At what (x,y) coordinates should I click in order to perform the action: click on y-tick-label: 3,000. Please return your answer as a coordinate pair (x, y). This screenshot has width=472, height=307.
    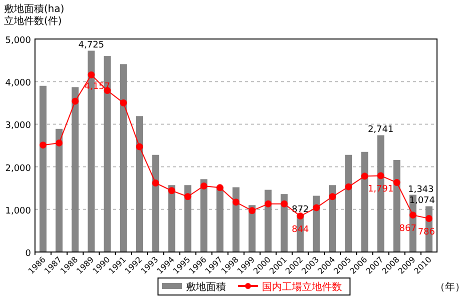
    Looking at the image, I should click on (18, 126).